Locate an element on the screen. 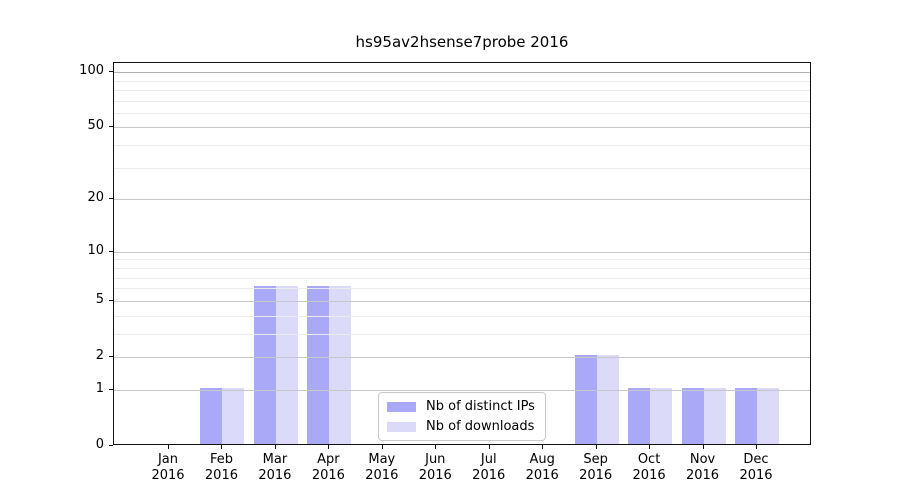 This screenshot has width=900, height=500. y-tick-label: 1 is located at coordinates (99, 388).